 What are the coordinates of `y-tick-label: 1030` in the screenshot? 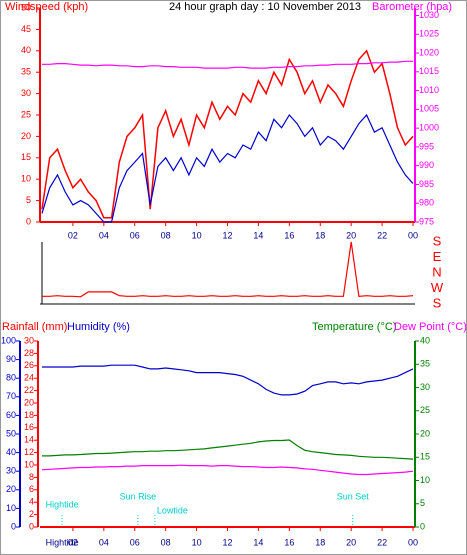 It's located at (429, 15).